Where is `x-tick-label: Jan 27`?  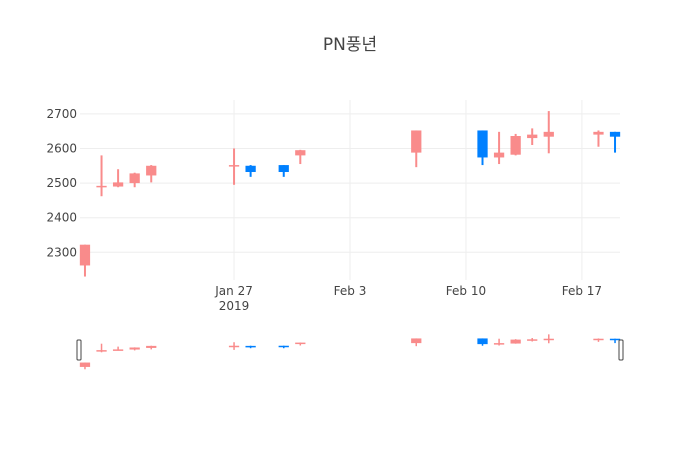
x-tick-label: Jan 27 is located at coordinates (233, 291).